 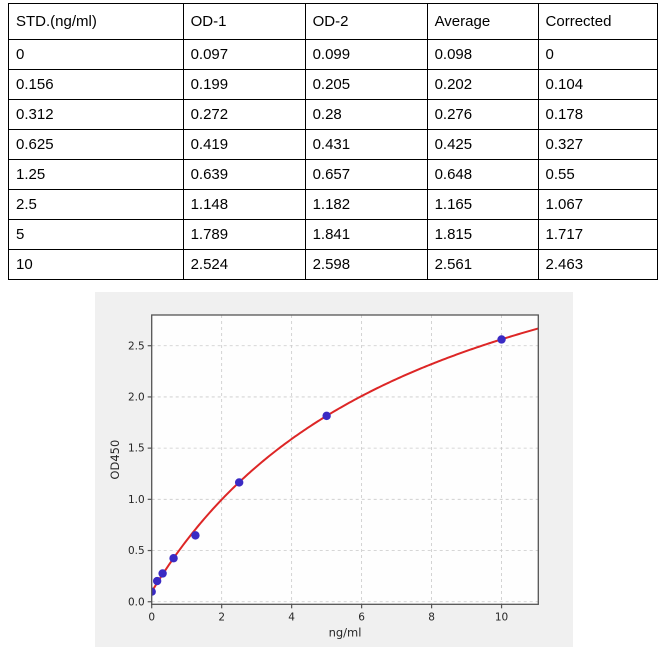 I want to click on table-row: 5 1.789 1.841 1.815 1.717, so click(x=333, y=234).